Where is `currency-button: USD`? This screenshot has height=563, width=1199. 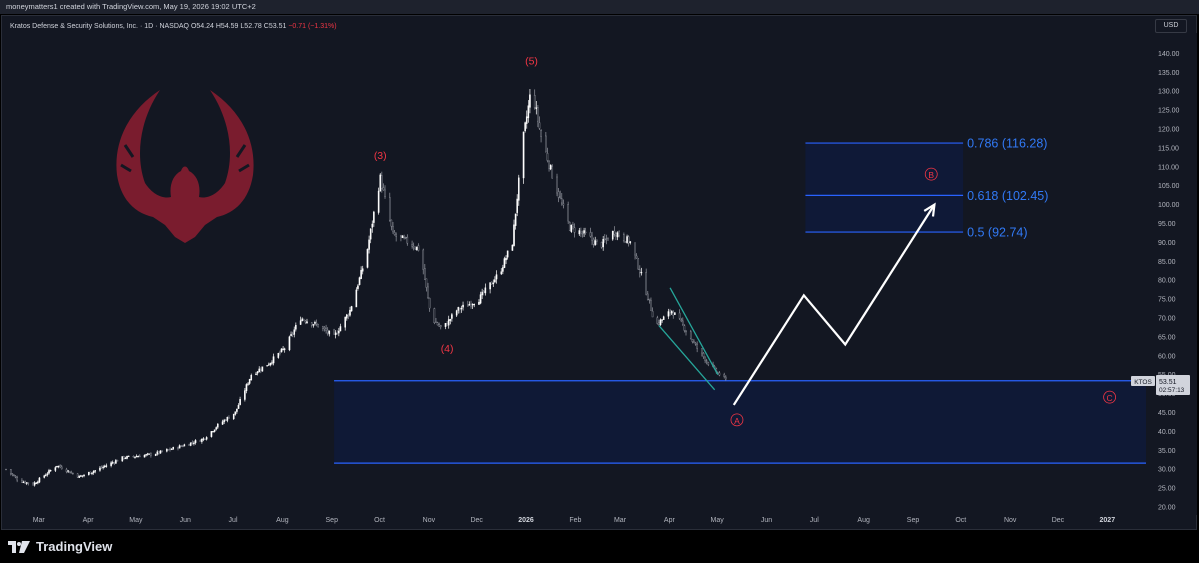
currency-button: USD is located at coordinates (1171, 26).